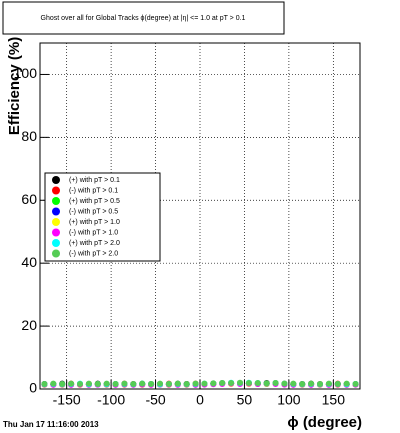 The width and height of the screenshot is (400, 433). Describe the element at coordinates (93, 190) in the screenshot. I see `legend-label: (-) with pT > 0.1` at that location.